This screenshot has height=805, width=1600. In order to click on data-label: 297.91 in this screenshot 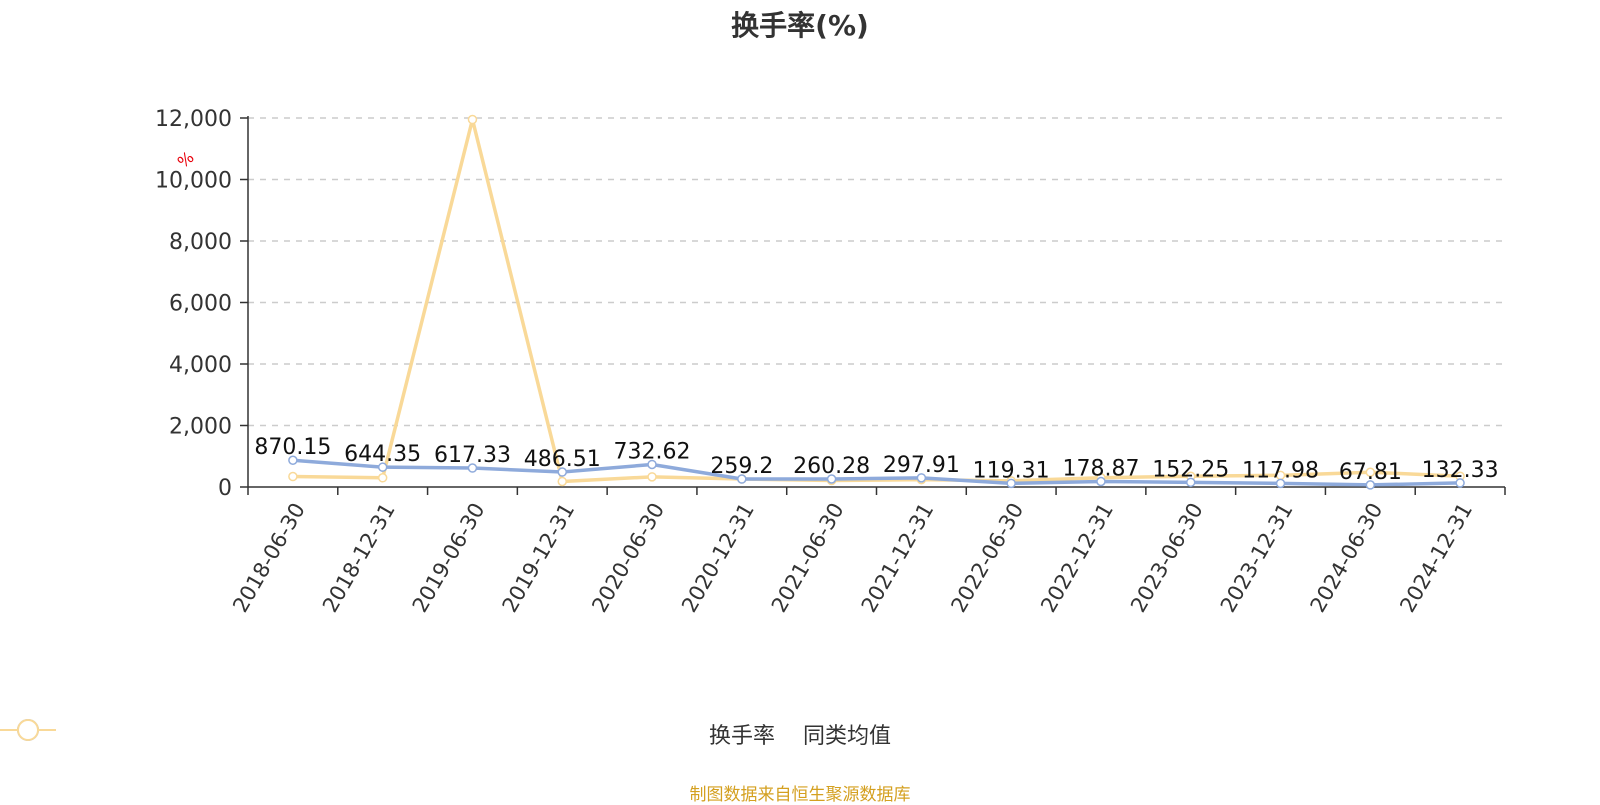, I will do `click(921, 465)`.